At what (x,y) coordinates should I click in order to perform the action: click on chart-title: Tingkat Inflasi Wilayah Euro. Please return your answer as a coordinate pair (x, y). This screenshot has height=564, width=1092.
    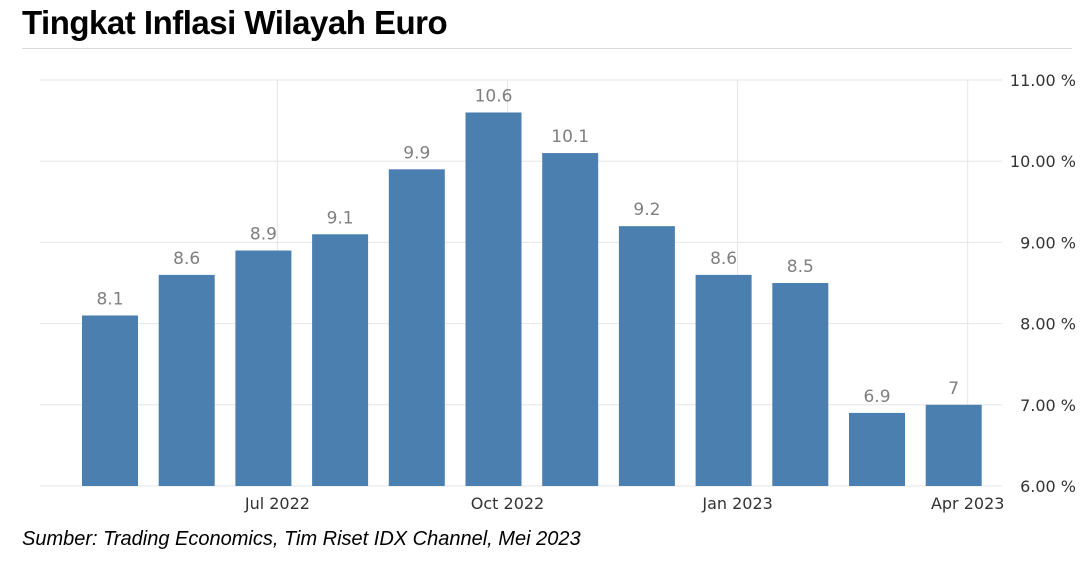
    Looking at the image, I should click on (235, 22).